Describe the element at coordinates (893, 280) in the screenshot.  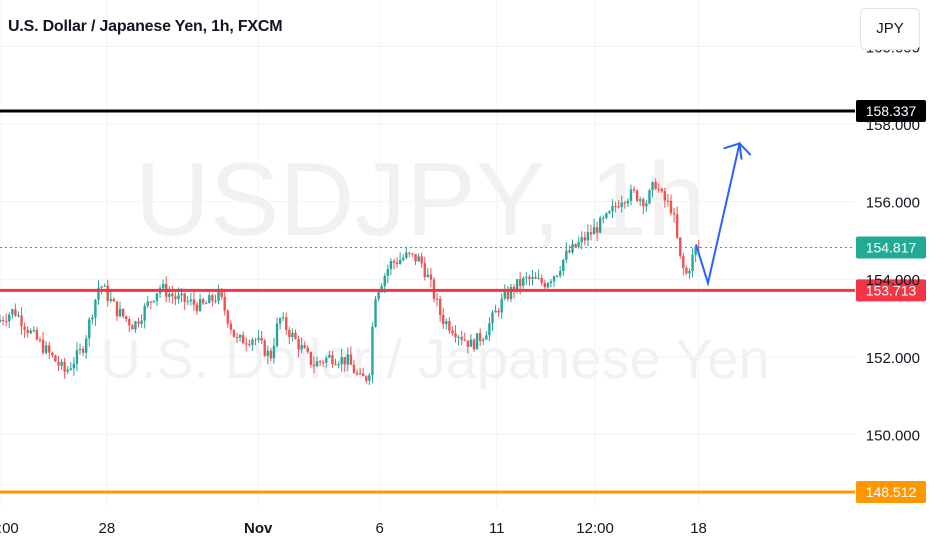
I see `price-tick-label: 154.000` at that location.